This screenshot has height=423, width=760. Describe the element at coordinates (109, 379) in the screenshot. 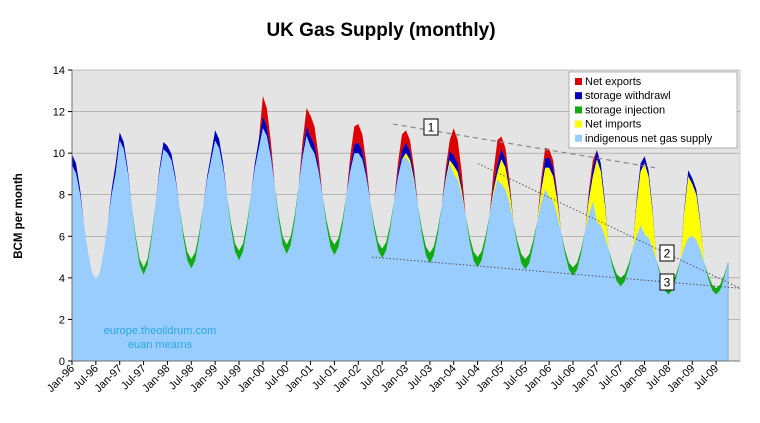

I see `x-tick-label: Jan-97` at that location.